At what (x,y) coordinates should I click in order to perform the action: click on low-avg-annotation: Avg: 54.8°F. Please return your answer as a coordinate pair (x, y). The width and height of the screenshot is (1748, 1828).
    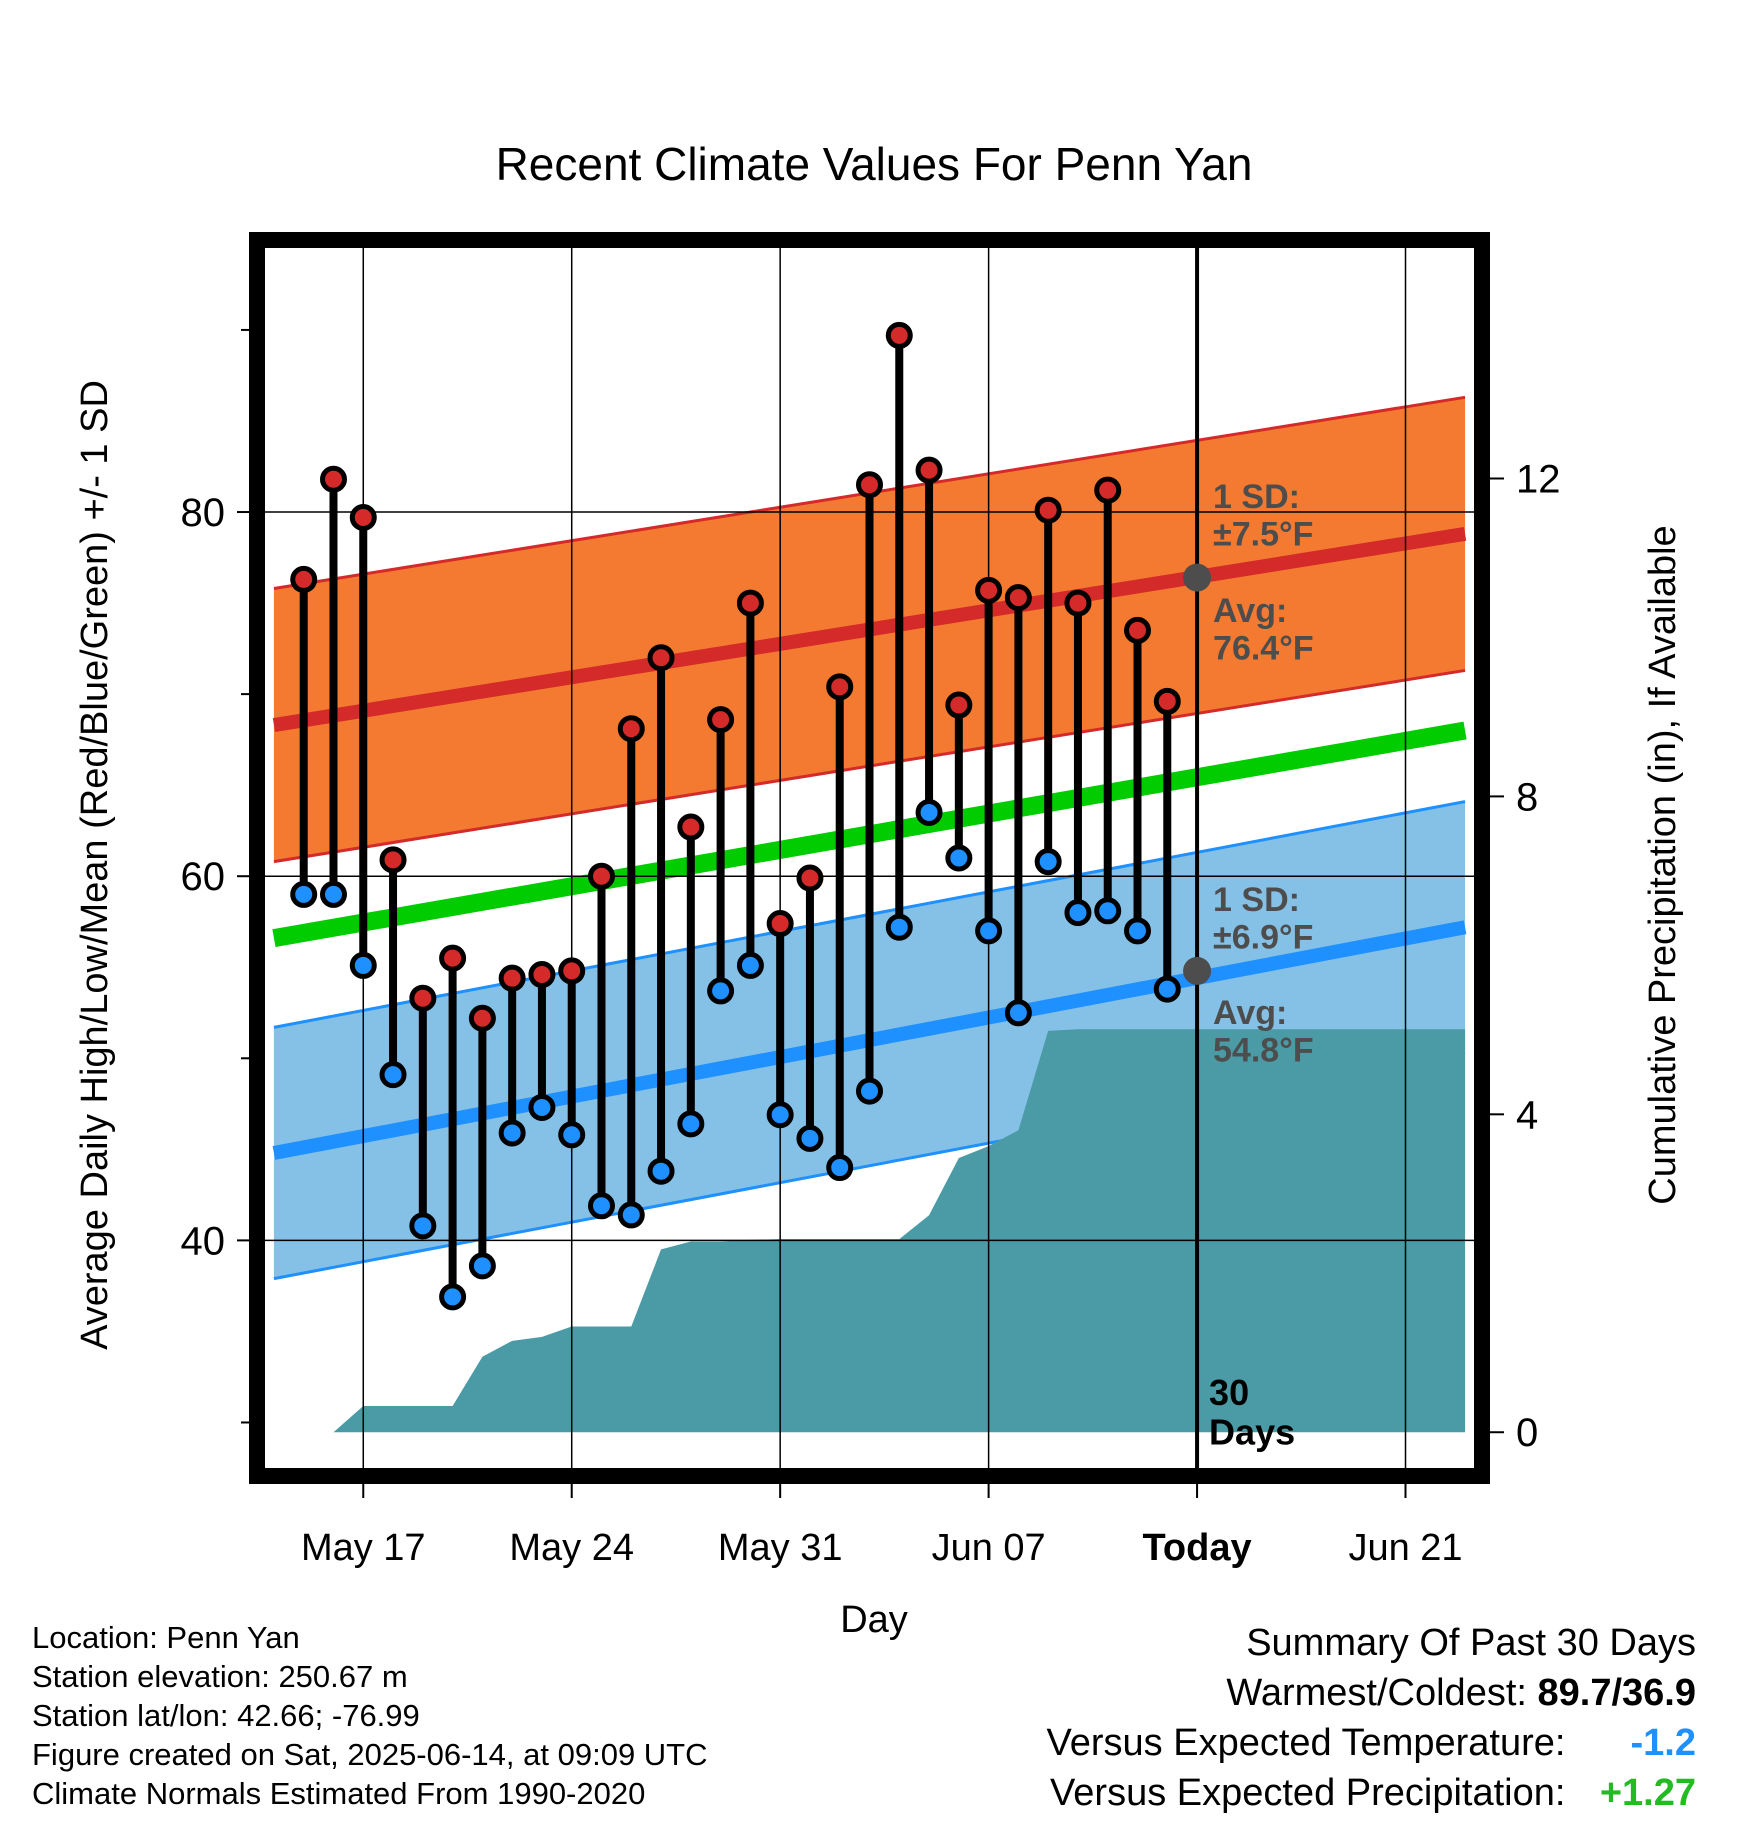
    Looking at the image, I should click on (1263, 1031).